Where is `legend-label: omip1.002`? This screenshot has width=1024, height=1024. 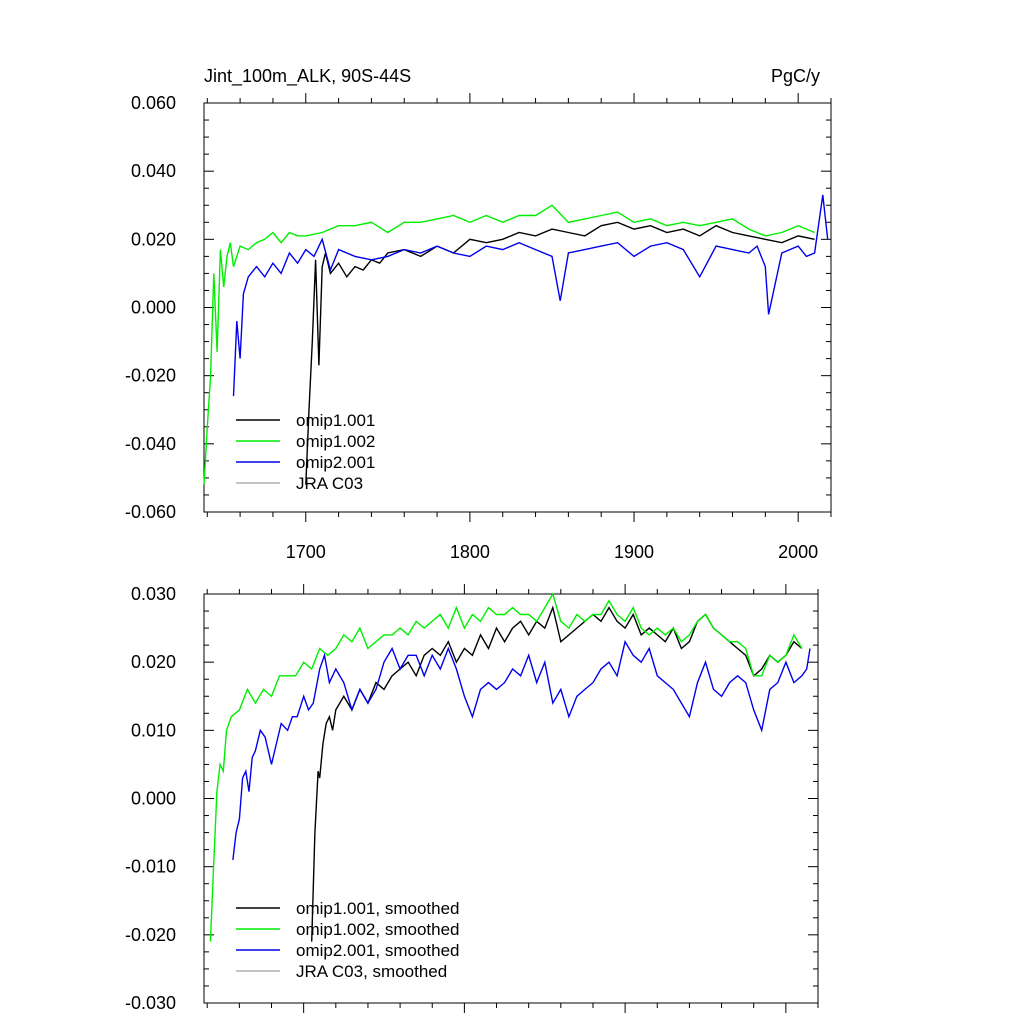 legend-label: omip1.002 is located at coordinates (335, 441).